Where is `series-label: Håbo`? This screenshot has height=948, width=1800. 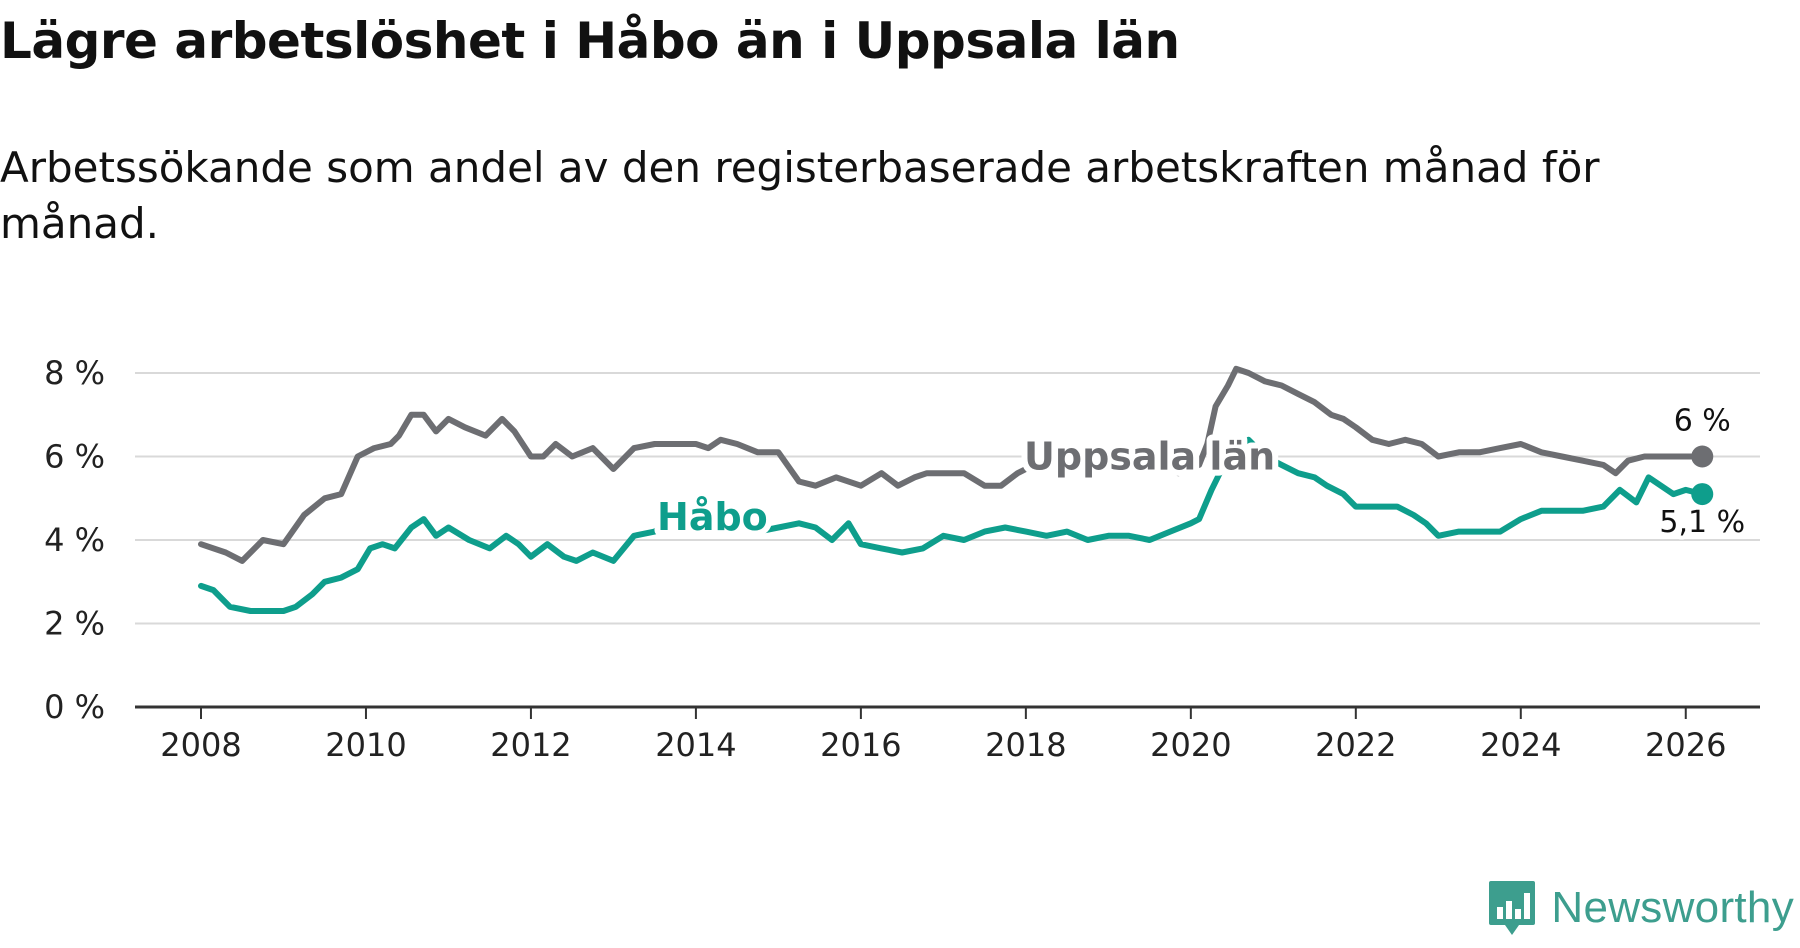 series-label: Håbo is located at coordinates (712, 517).